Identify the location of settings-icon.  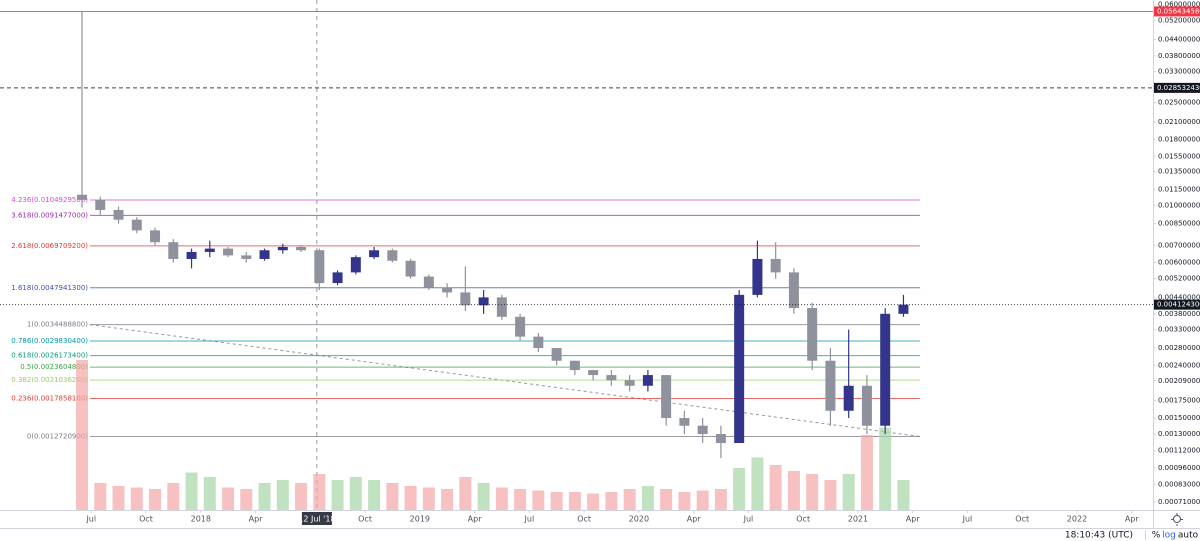
(1177, 519).